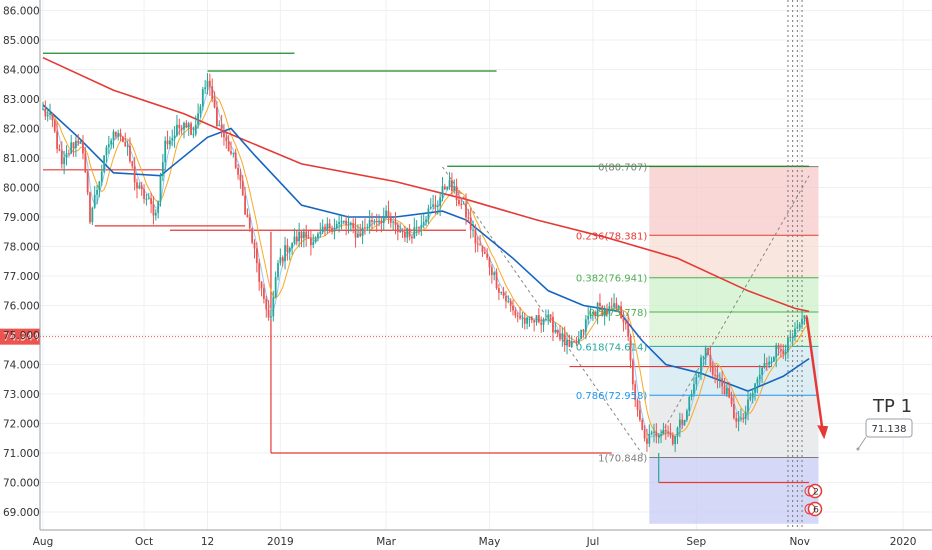  I want to click on y-tick-label: 84.000, so click(21, 71).